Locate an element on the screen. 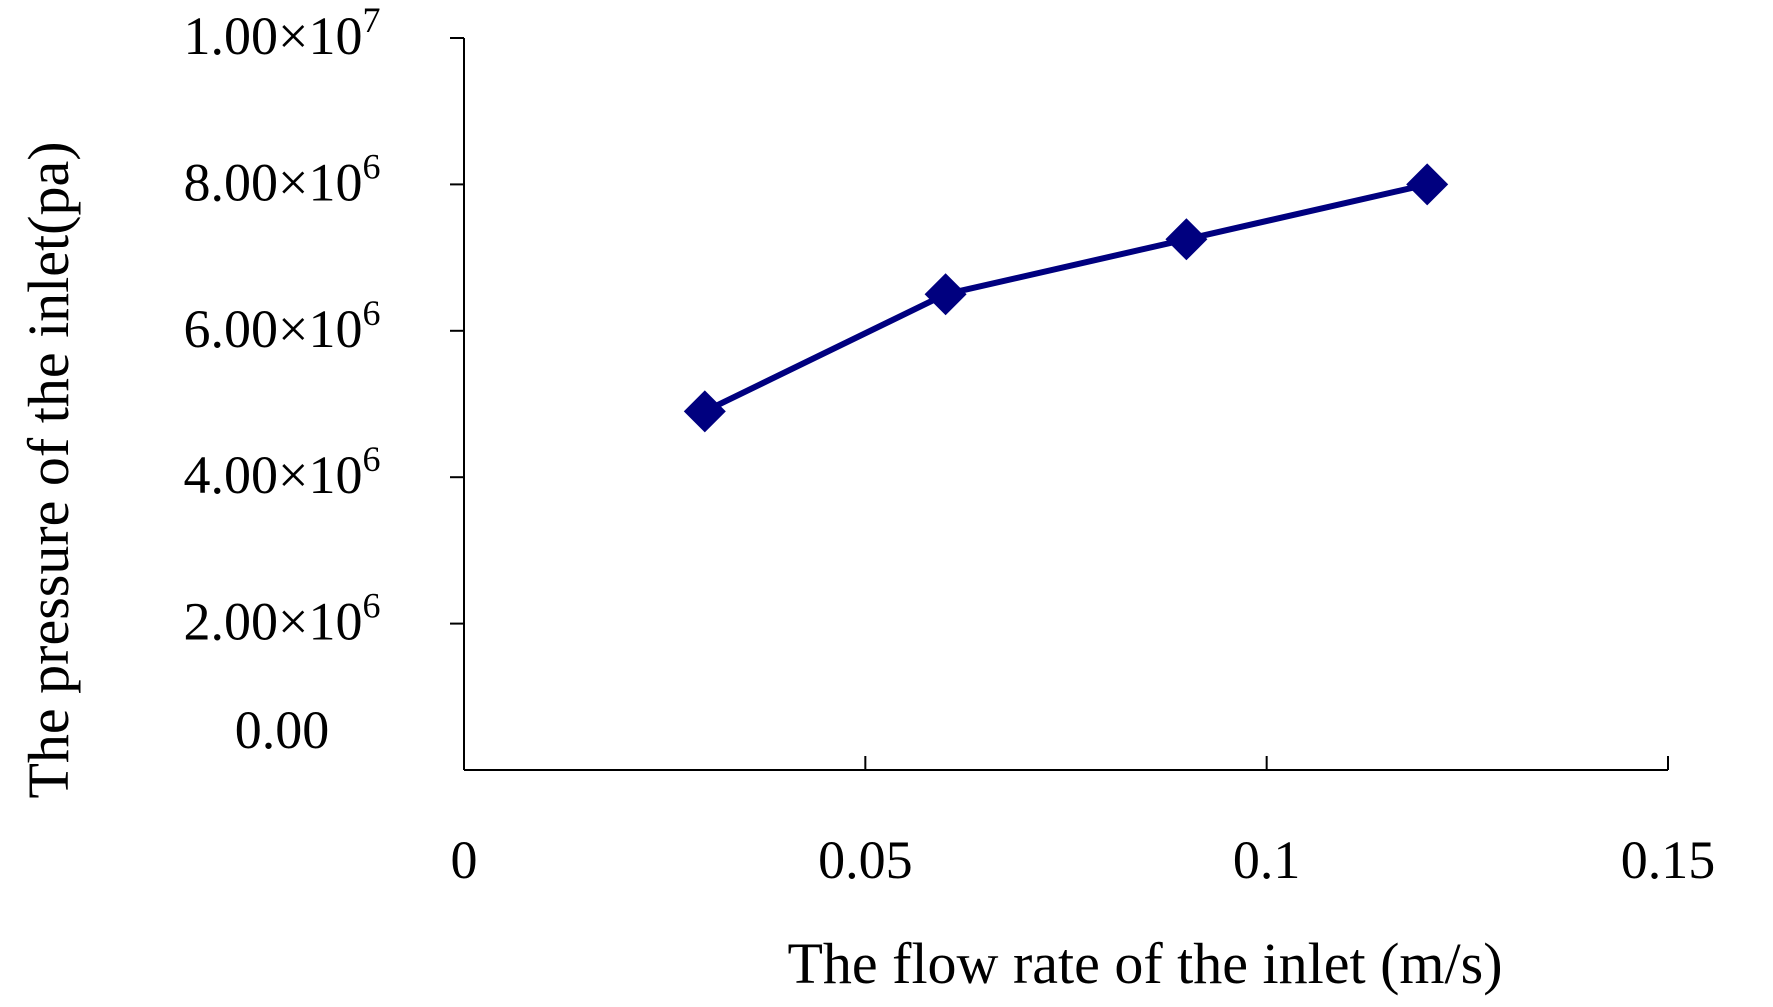  y-tick-mantissa: 6.00×10 is located at coordinates (273, 329).